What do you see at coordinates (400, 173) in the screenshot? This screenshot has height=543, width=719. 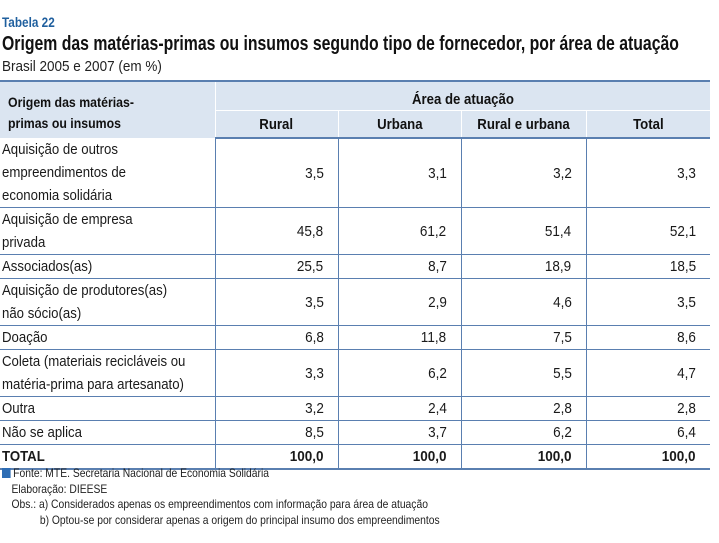 I see `cell-urbana: 3,1` at bounding box center [400, 173].